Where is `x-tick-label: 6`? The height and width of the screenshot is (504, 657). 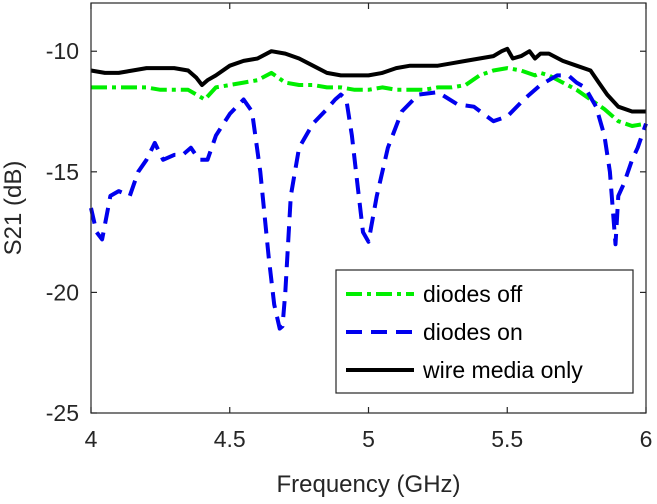
x-tick-label: 6 is located at coordinates (646, 439).